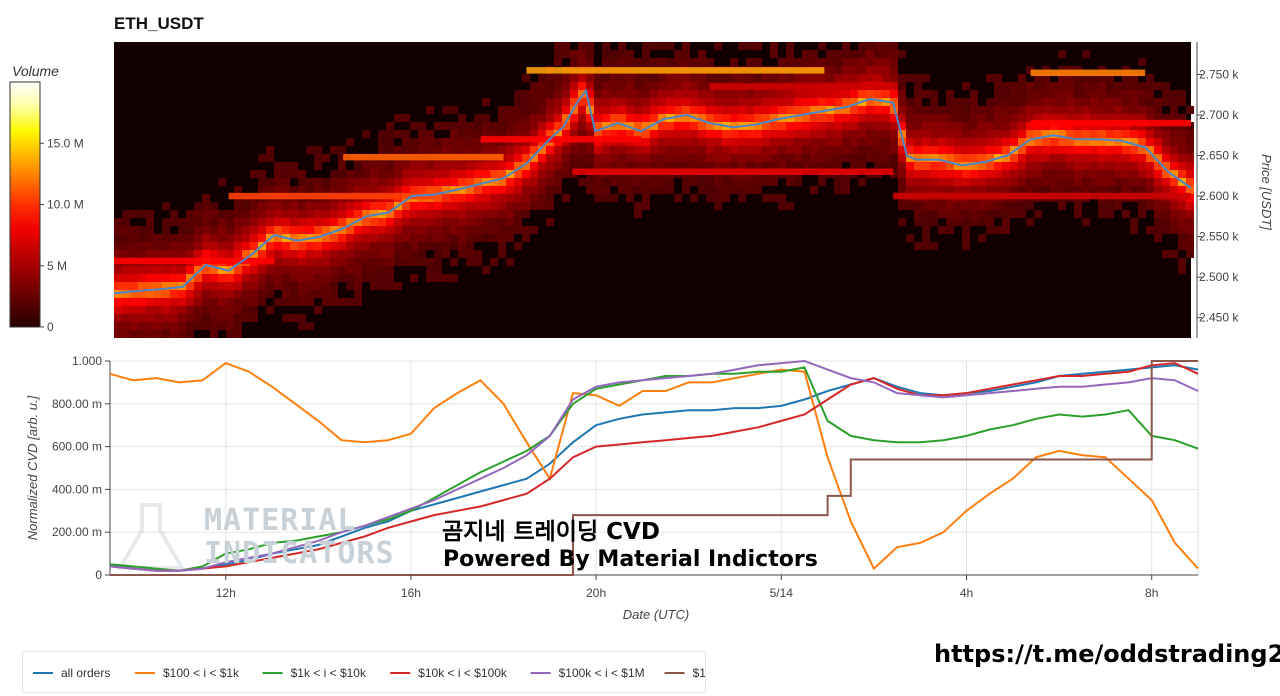  Describe the element at coordinates (280, 520) in the screenshot. I see `logo-line1: MATERIAL` at that location.